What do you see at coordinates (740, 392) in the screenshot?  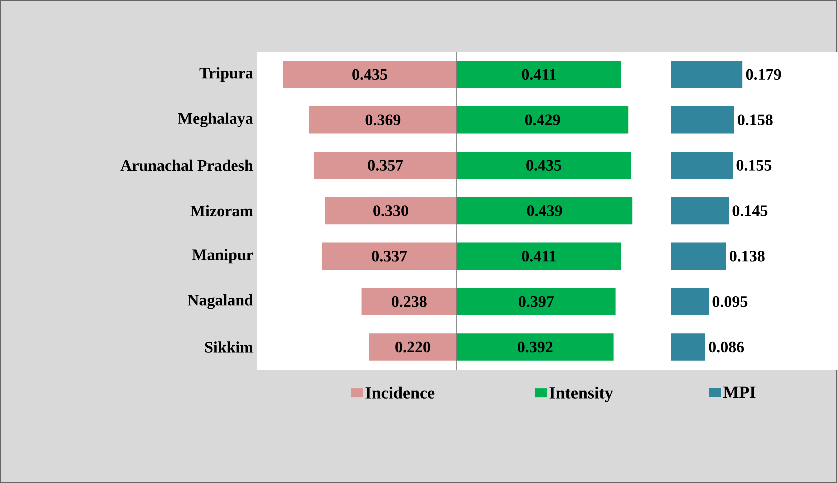 I see `legend-label: MPI` at bounding box center [740, 392].